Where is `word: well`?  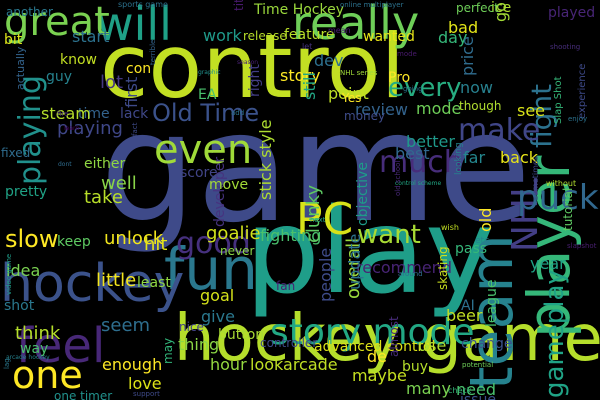 word: well is located at coordinates (119, 183).